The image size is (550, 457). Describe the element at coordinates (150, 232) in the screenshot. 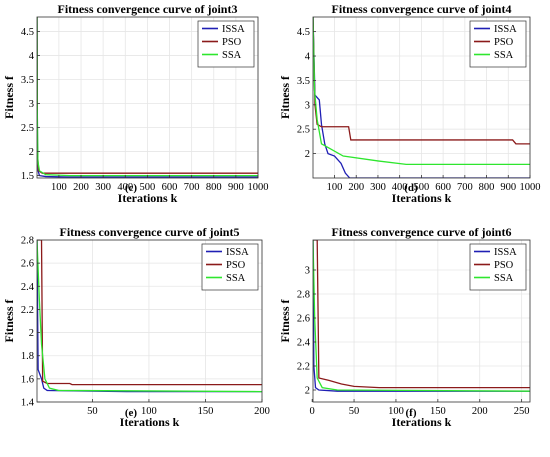

I see `chart-title: Fitness convergence curve of joint5` at that location.